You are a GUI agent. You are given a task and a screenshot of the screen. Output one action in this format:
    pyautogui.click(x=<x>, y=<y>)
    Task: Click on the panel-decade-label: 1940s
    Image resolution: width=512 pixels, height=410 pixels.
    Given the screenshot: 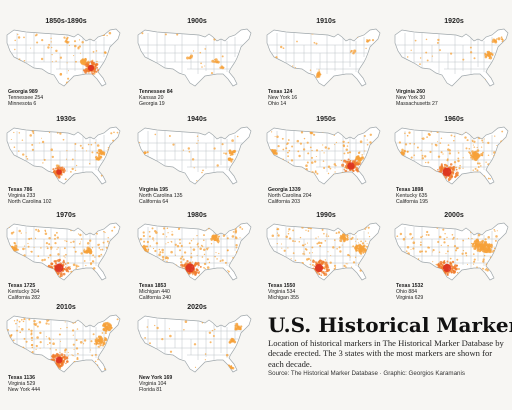 What is the action you would take?
    pyautogui.click(x=197, y=119)
    